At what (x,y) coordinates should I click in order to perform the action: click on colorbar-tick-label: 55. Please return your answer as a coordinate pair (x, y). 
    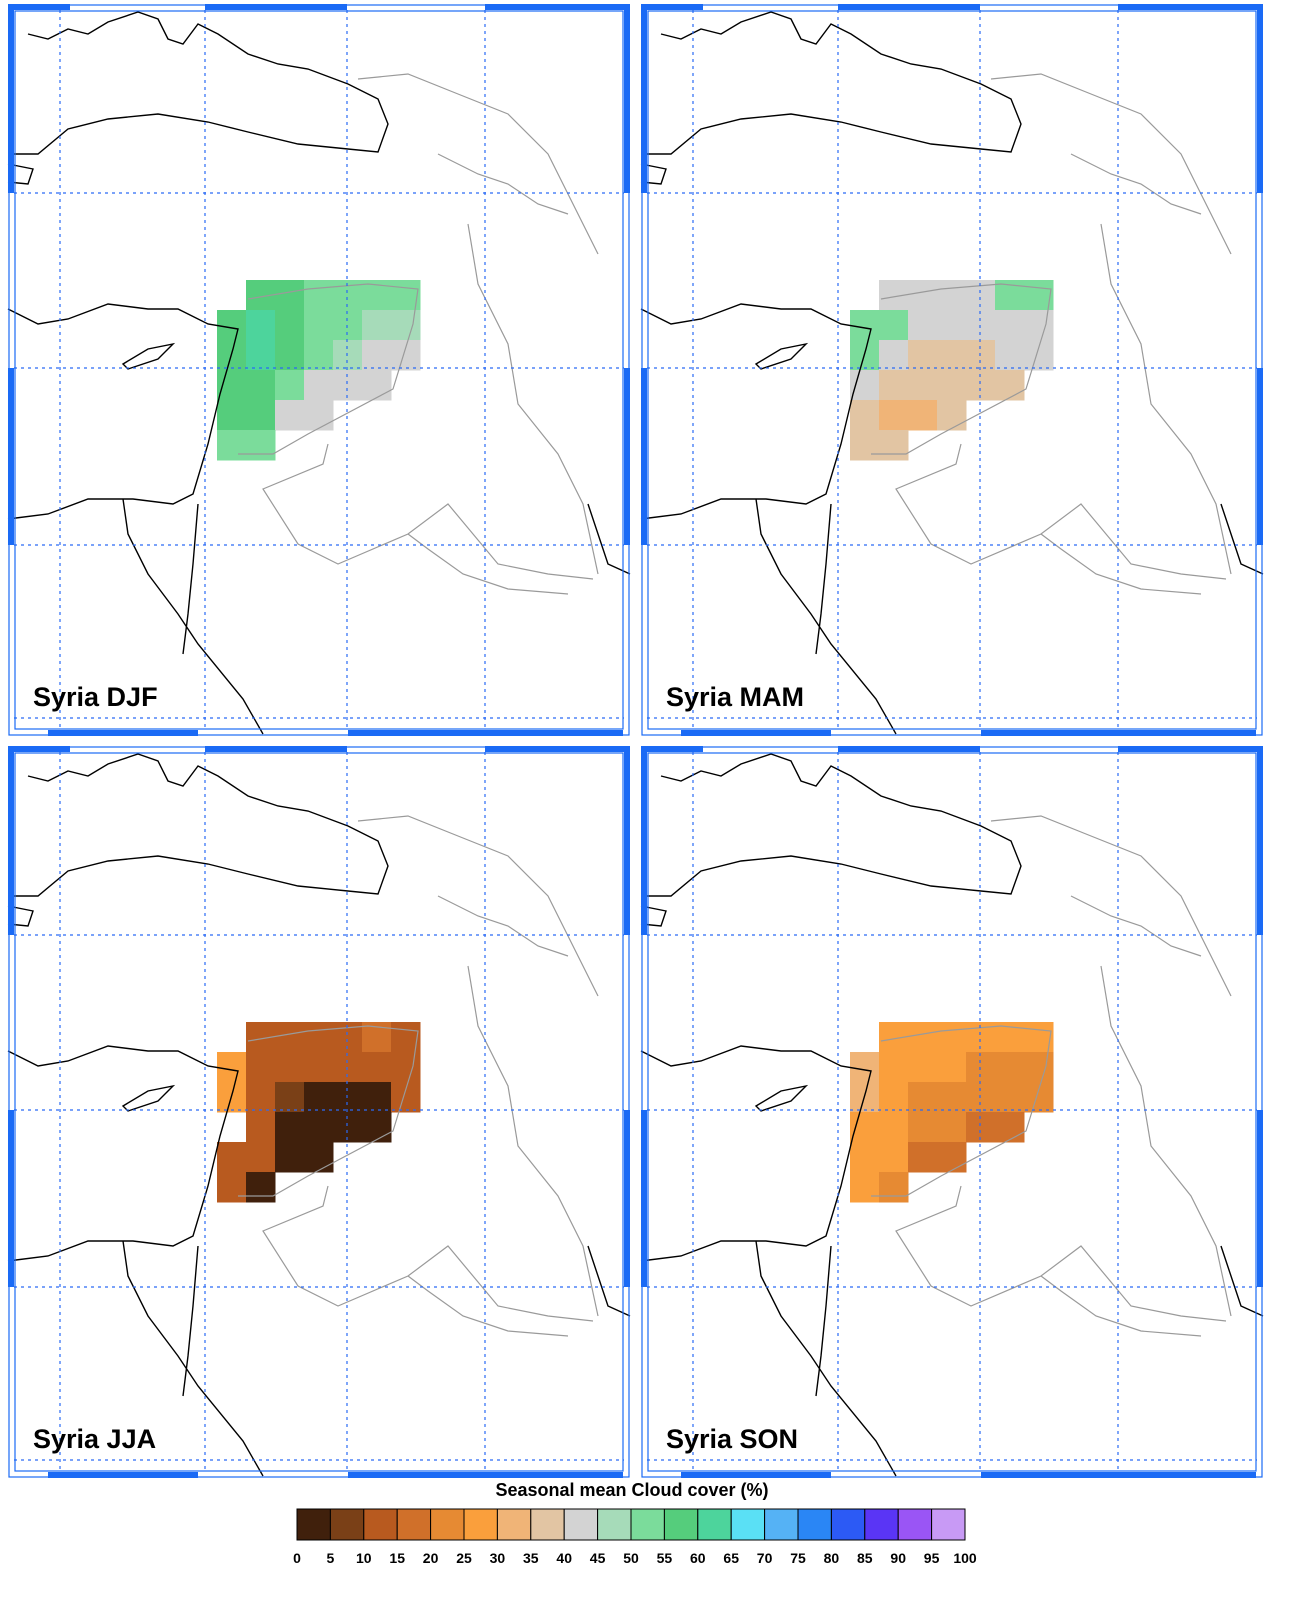
    Looking at the image, I should click on (665, 1558).